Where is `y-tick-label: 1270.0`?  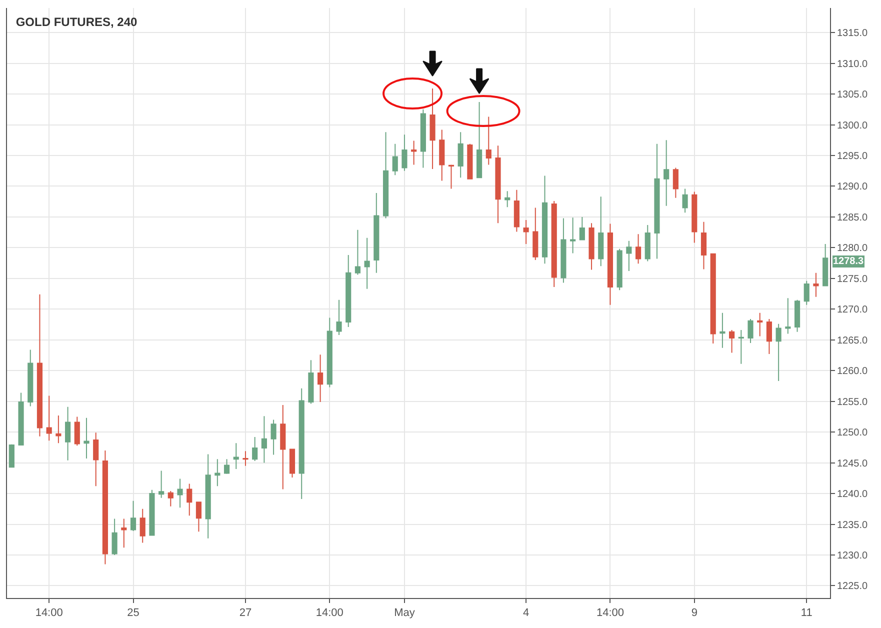 y-tick-label: 1270.0 is located at coordinates (852, 310).